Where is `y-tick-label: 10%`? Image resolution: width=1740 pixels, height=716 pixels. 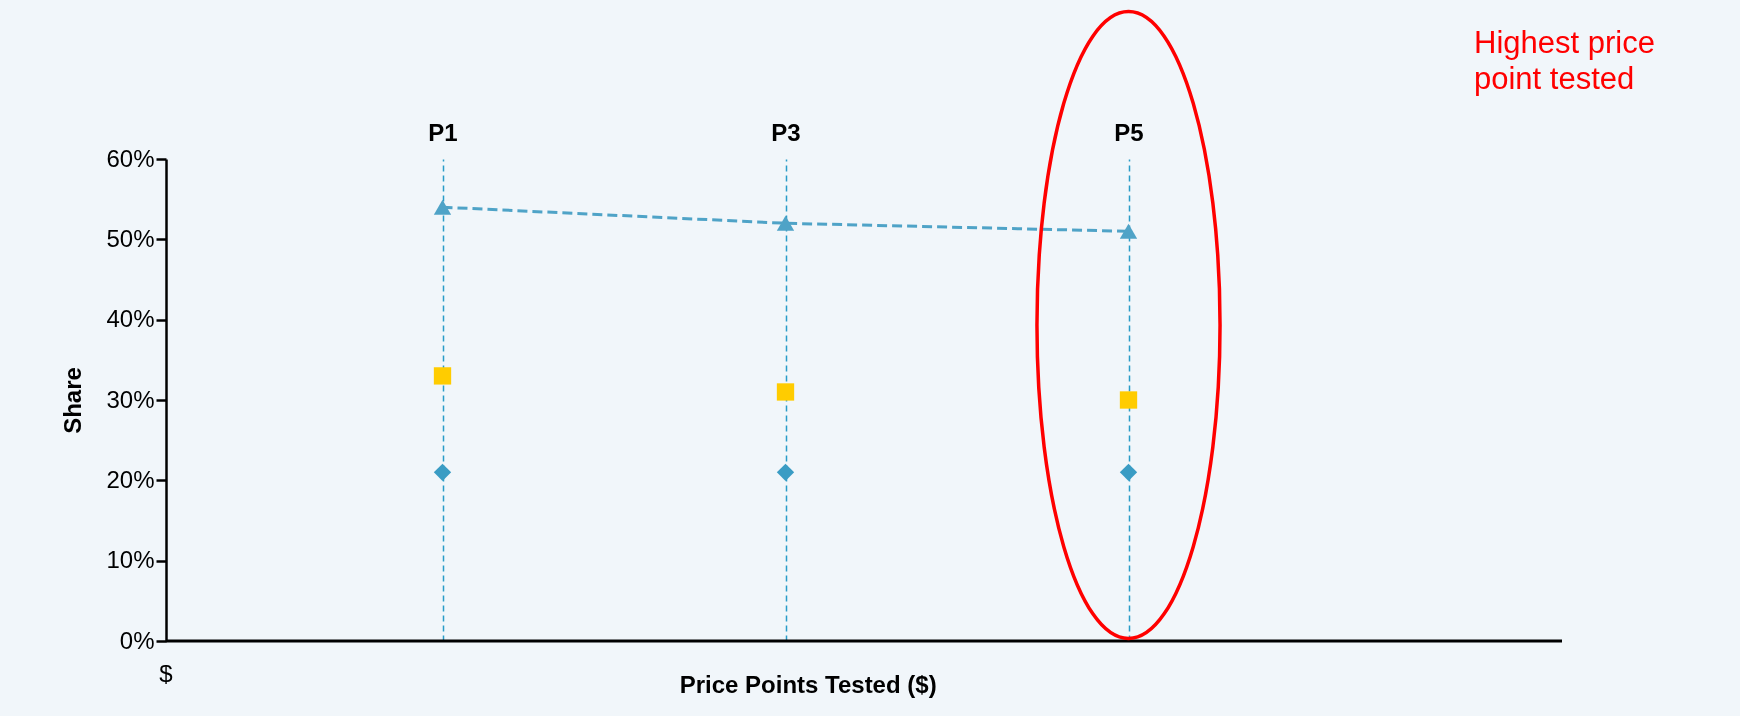 y-tick-label: 10% is located at coordinates (130, 560).